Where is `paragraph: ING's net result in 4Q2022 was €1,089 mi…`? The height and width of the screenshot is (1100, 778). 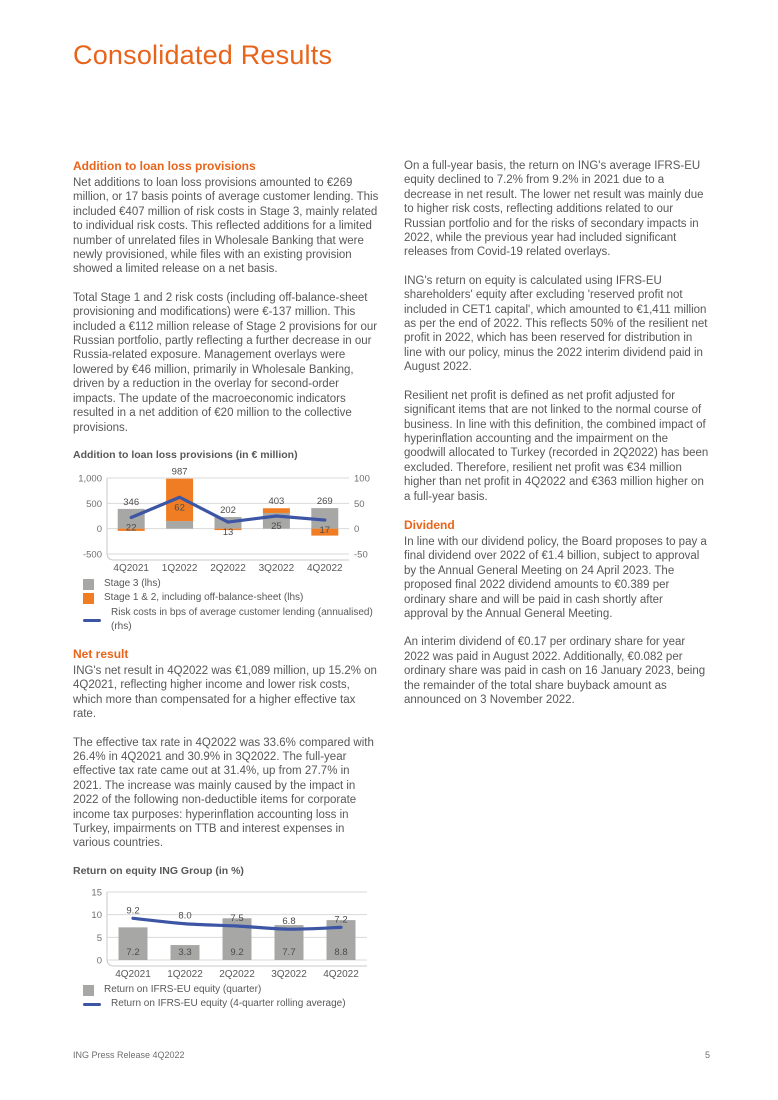 paragraph: ING's net result in 4Q2022 was €1,089 mi… is located at coordinates (225, 692).